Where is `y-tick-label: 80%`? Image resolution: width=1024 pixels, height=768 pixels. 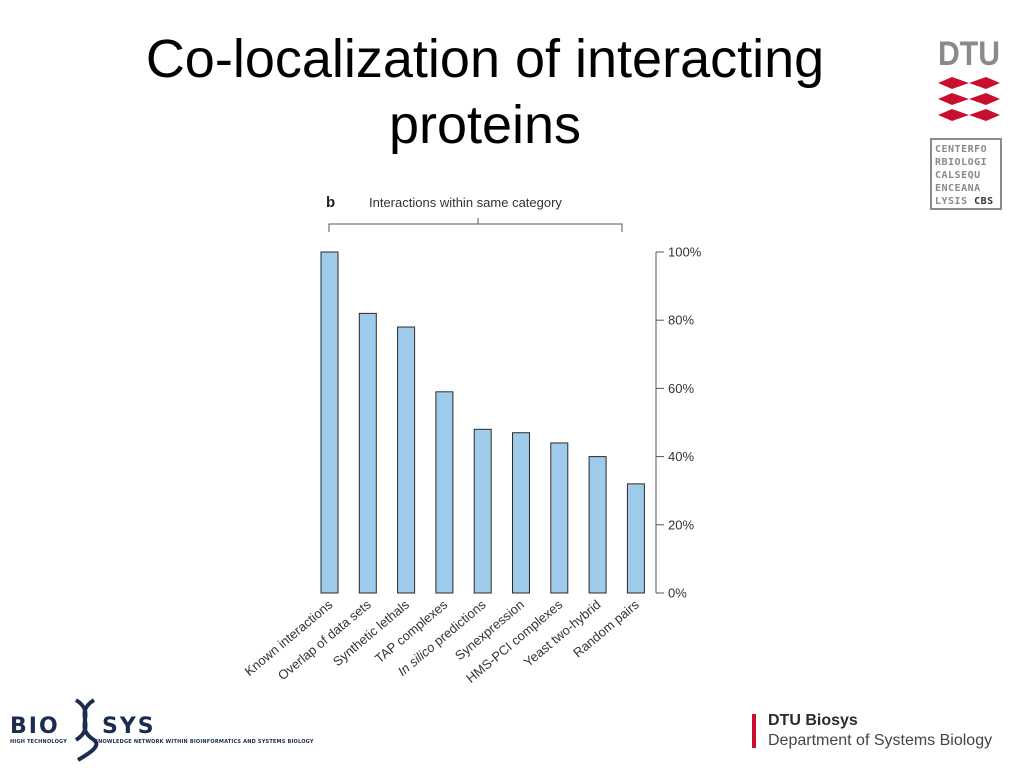
y-tick-label: 80% is located at coordinates (681, 320).